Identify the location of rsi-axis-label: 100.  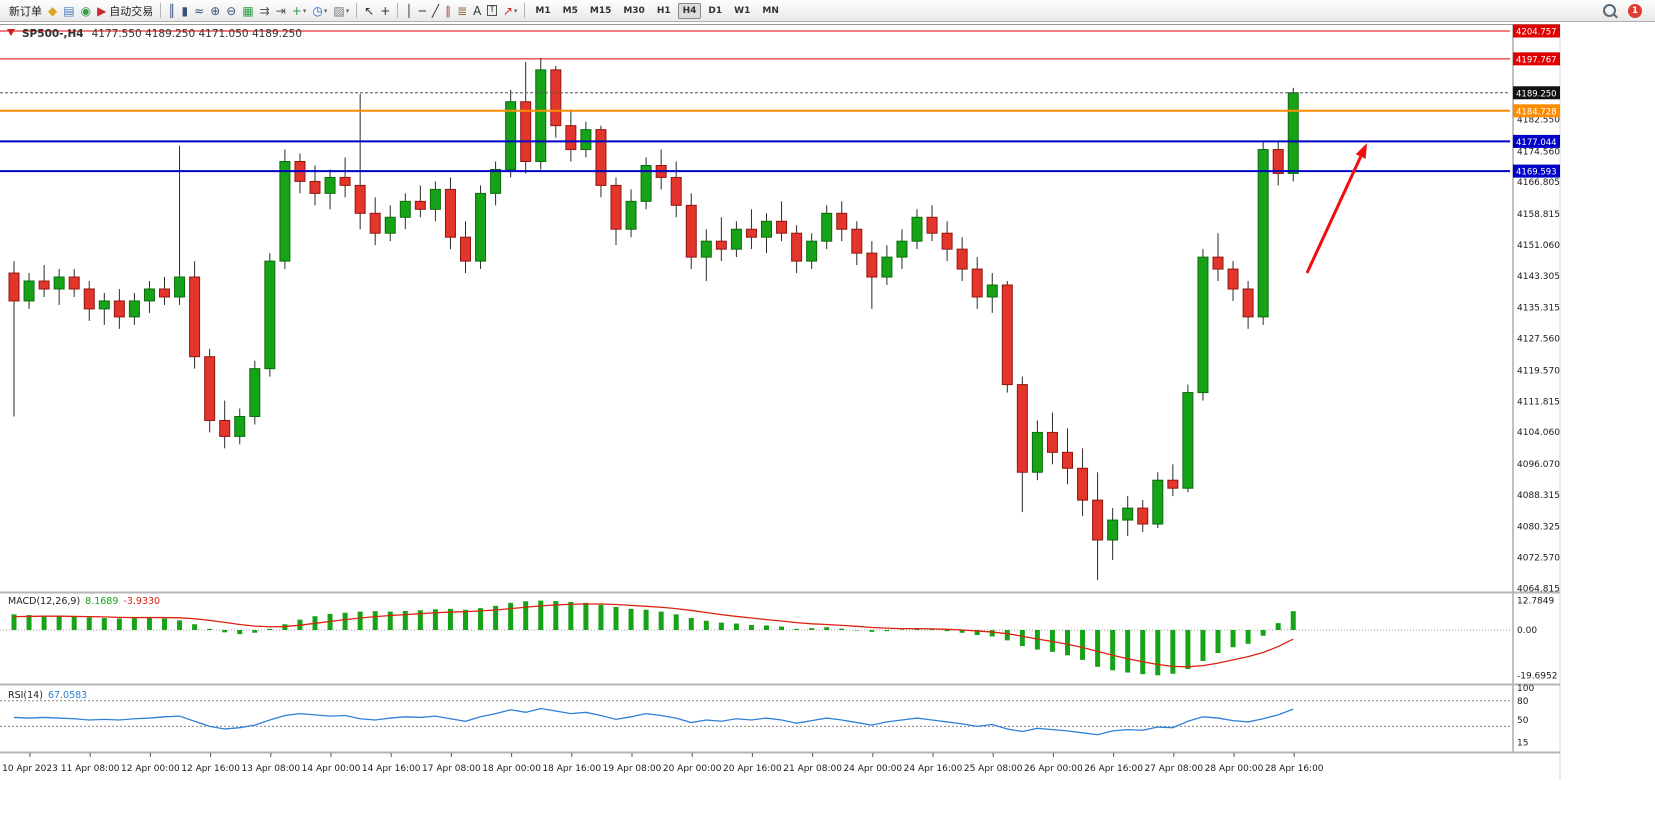
(1525, 689).